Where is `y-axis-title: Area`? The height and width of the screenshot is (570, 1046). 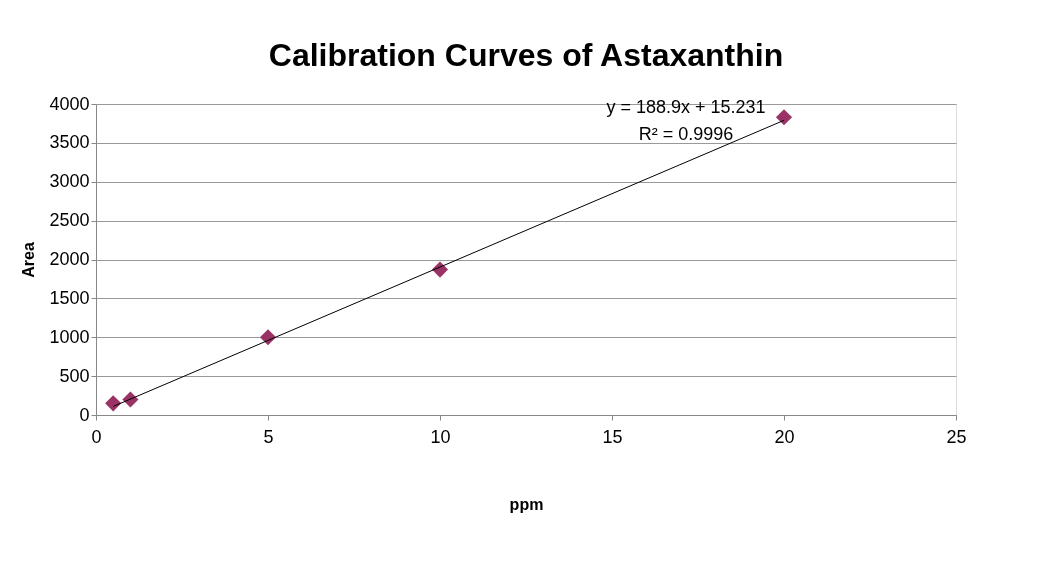 y-axis-title: Area is located at coordinates (29, 260).